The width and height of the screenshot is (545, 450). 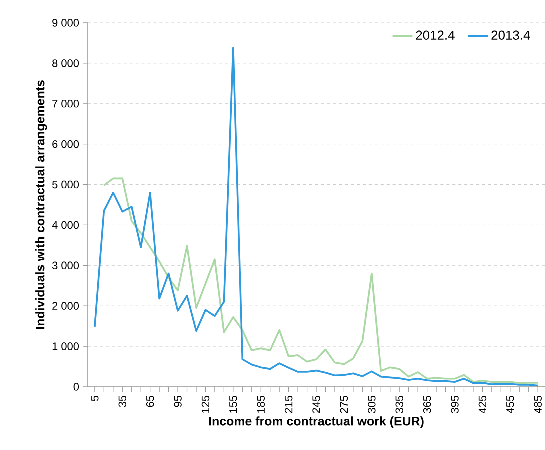 What do you see at coordinates (66, 306) in the screenshot?
I see `y-tick-label: 2 000` at bounding box center [66, 306].